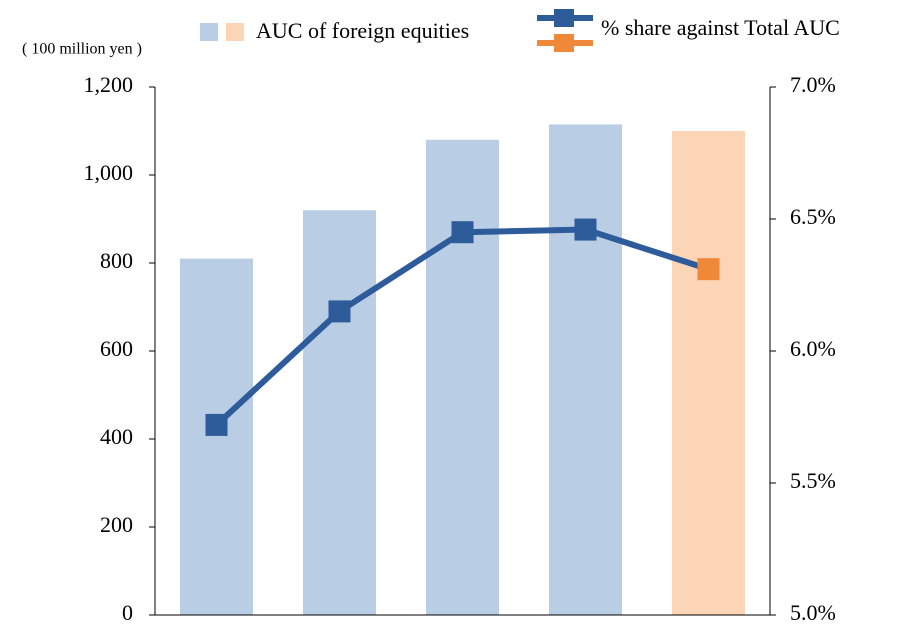 The width and height of the screenshot is (919, 627). Describe the element at coordinates (82, 49) in the screenshot. I see `unit-label: ( 100 million yen )` at that location.